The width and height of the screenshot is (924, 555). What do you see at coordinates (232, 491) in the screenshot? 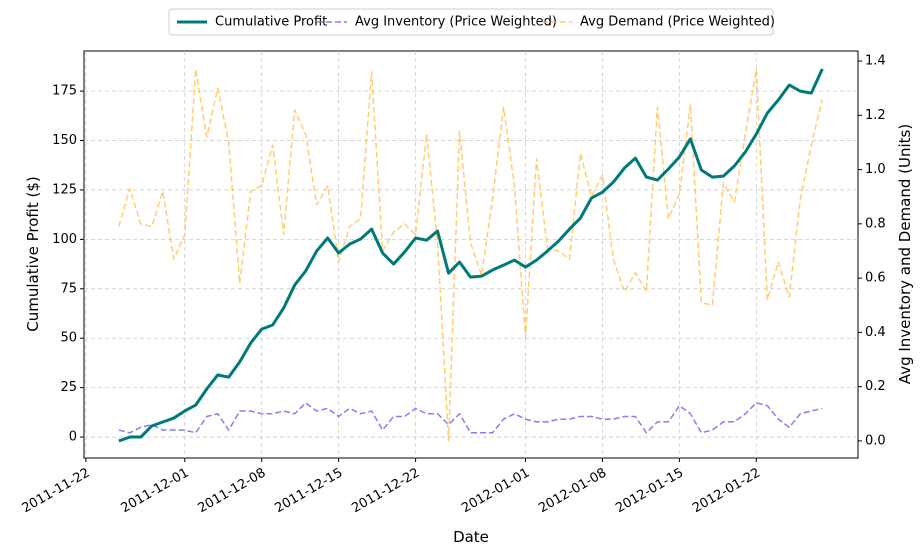
I see `x-tick-label: 2011-12-08` at bounding box center [232, 491].